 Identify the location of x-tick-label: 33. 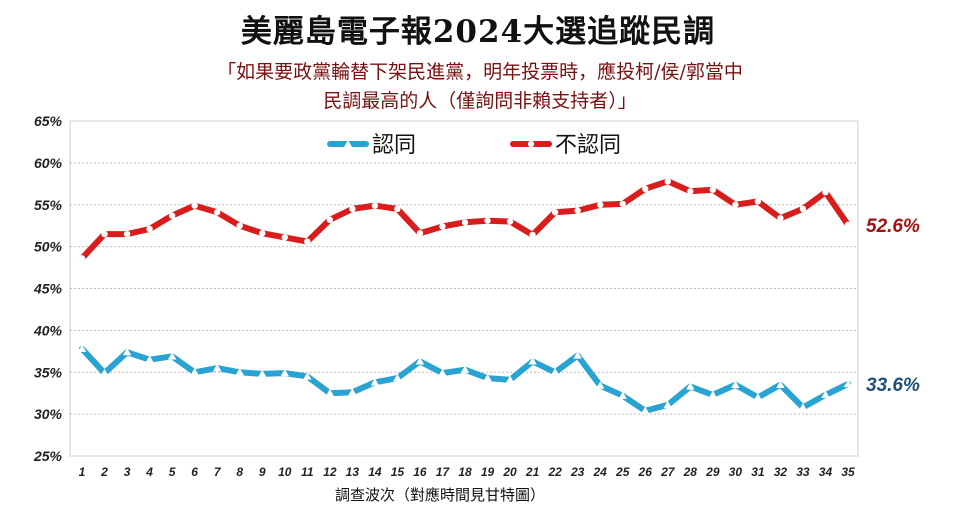
(803, 472).